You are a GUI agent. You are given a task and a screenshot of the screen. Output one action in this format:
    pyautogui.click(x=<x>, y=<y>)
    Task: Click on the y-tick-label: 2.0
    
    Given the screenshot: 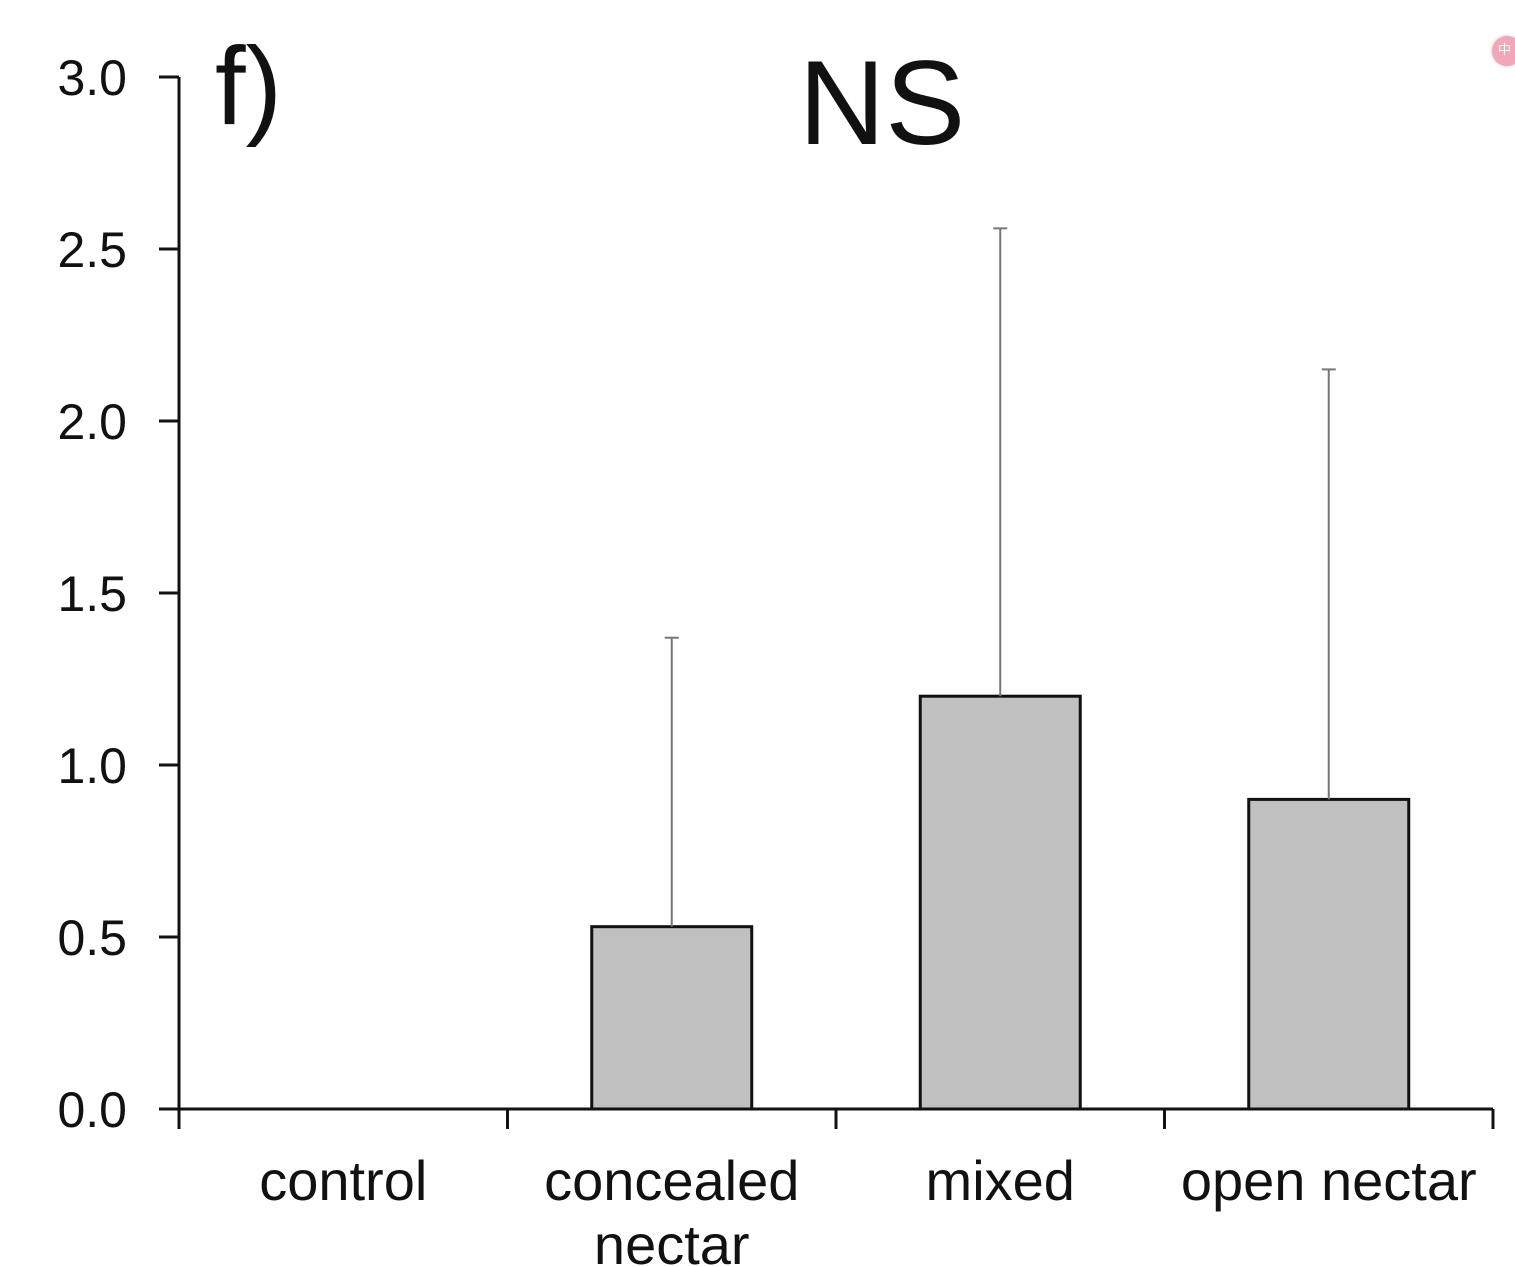 What is the action you would take?
    pyautogui.click(x=92, y=422)
    